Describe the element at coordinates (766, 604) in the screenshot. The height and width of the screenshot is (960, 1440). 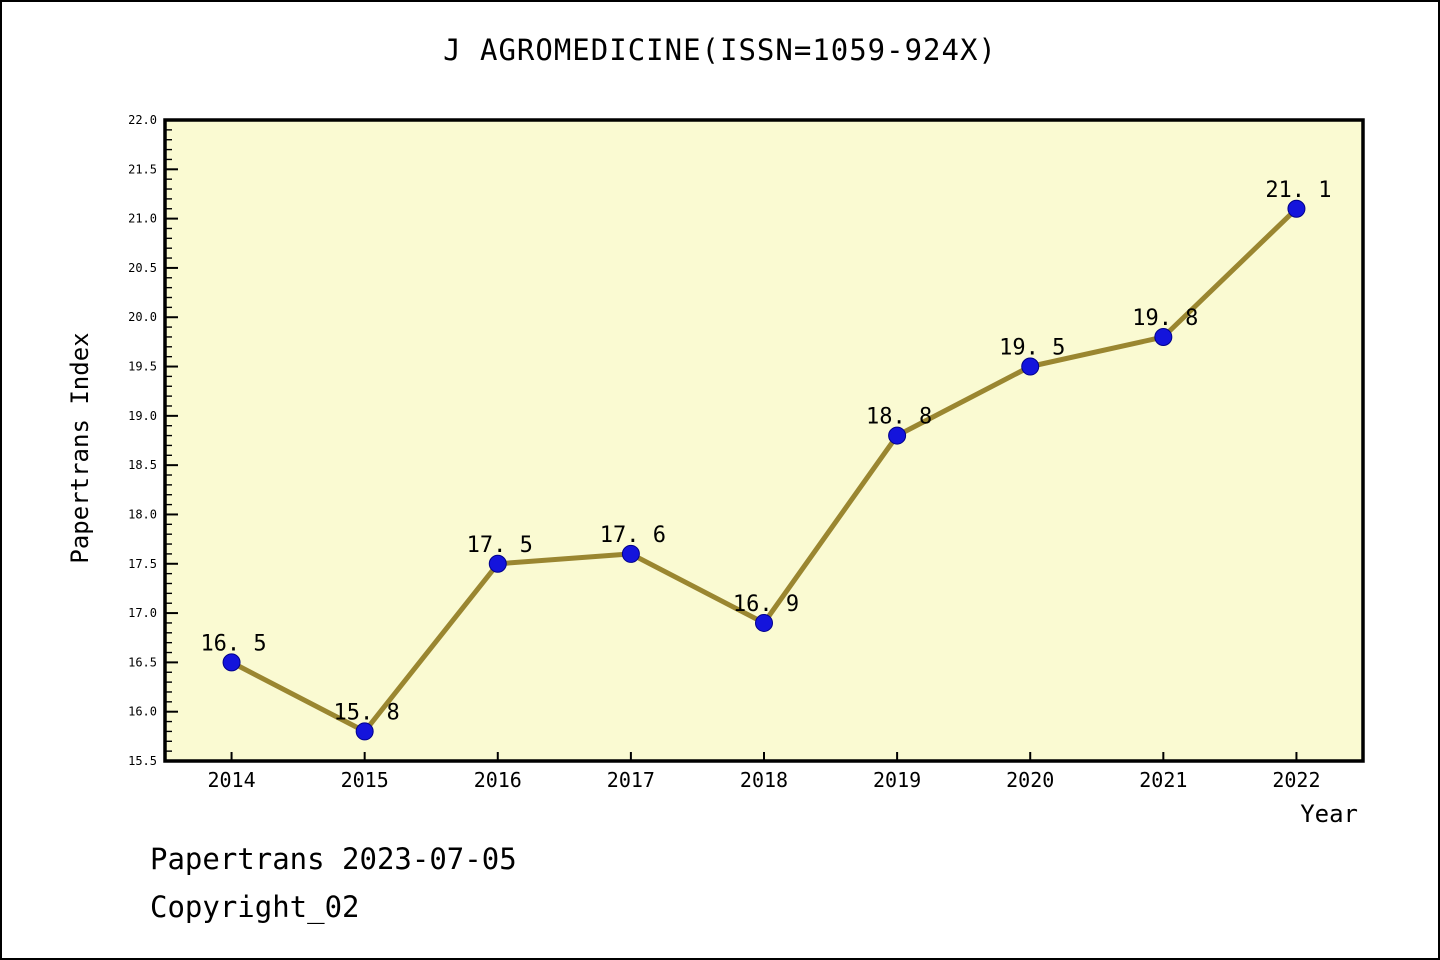
I see `data-point-label: 16. 9` at that location.